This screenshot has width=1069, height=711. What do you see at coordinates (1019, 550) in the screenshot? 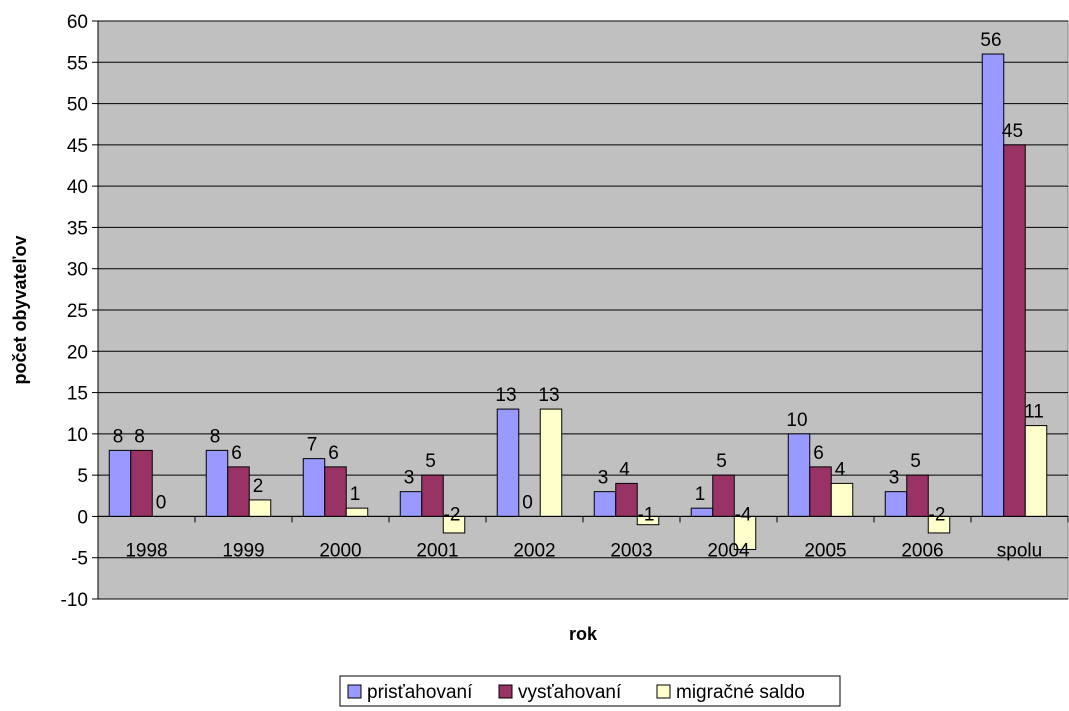
I see `x-tick-label: spolu` at bounding box center [1019, 550].